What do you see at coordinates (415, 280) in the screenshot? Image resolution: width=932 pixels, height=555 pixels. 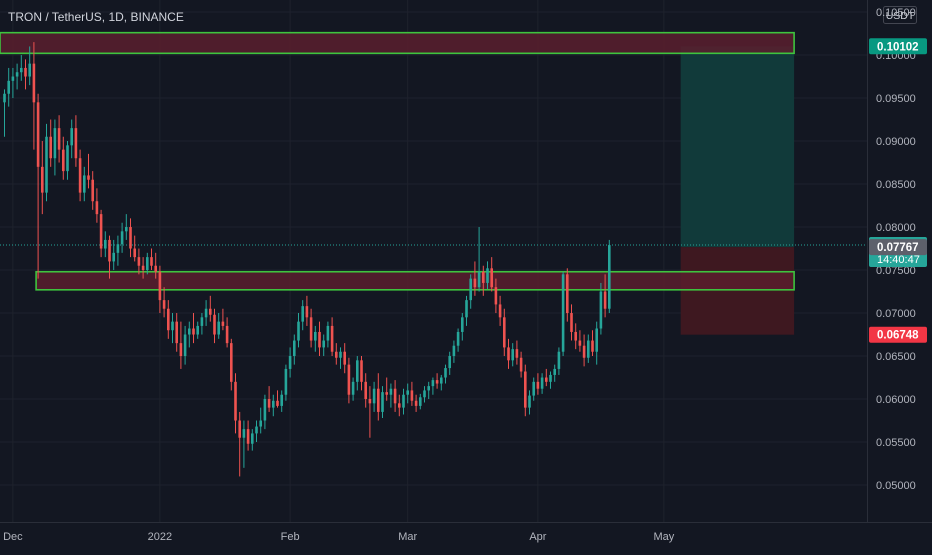 I see `support-zone` at bounding box center [415, 280].